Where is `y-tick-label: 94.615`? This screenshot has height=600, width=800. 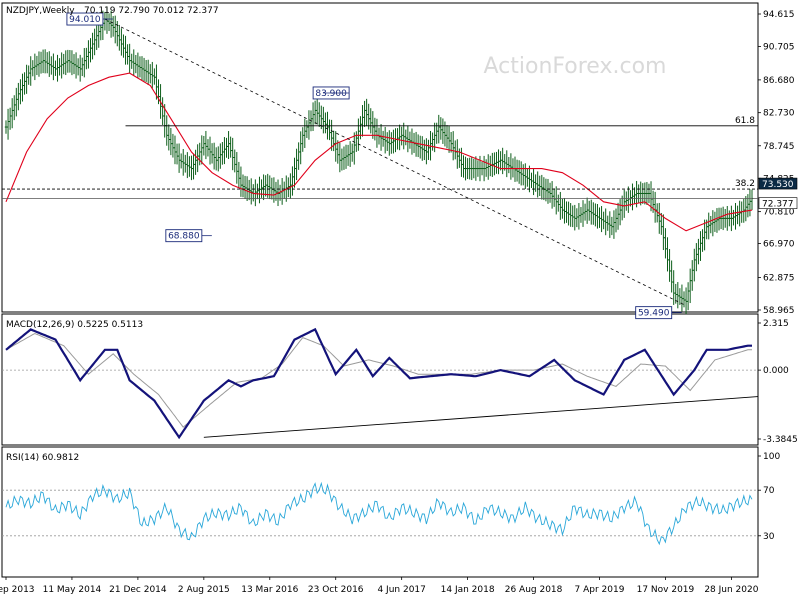
y-tick-label: 94.615 is located at coordinates (779, 15).